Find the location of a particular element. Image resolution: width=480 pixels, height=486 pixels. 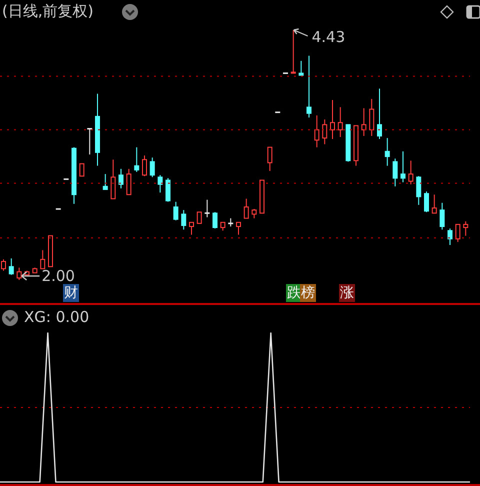

chart-title: XG: 0.00 is located at coordinates (57, 317).